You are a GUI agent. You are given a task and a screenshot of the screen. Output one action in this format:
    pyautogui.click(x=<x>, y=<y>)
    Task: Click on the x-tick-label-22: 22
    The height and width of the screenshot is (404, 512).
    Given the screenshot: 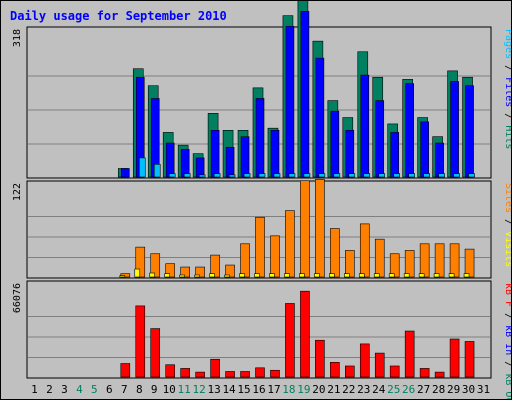 What is the action you would take?
    pyautogui.click(x=348, y=389)
    